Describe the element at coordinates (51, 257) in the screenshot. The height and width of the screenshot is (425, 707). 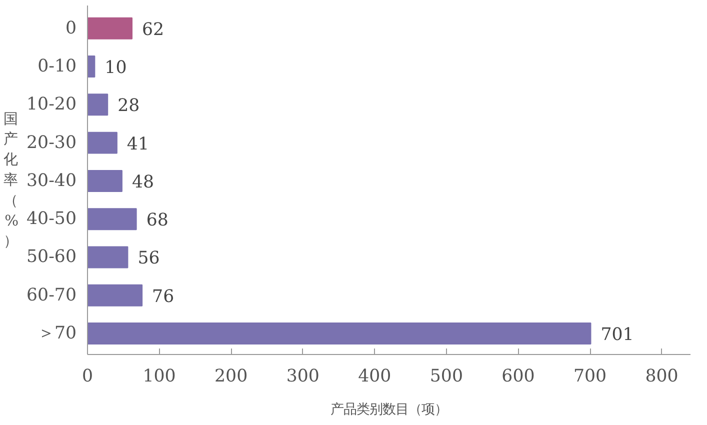
I see `y-tick-label: 50-60` at that location.